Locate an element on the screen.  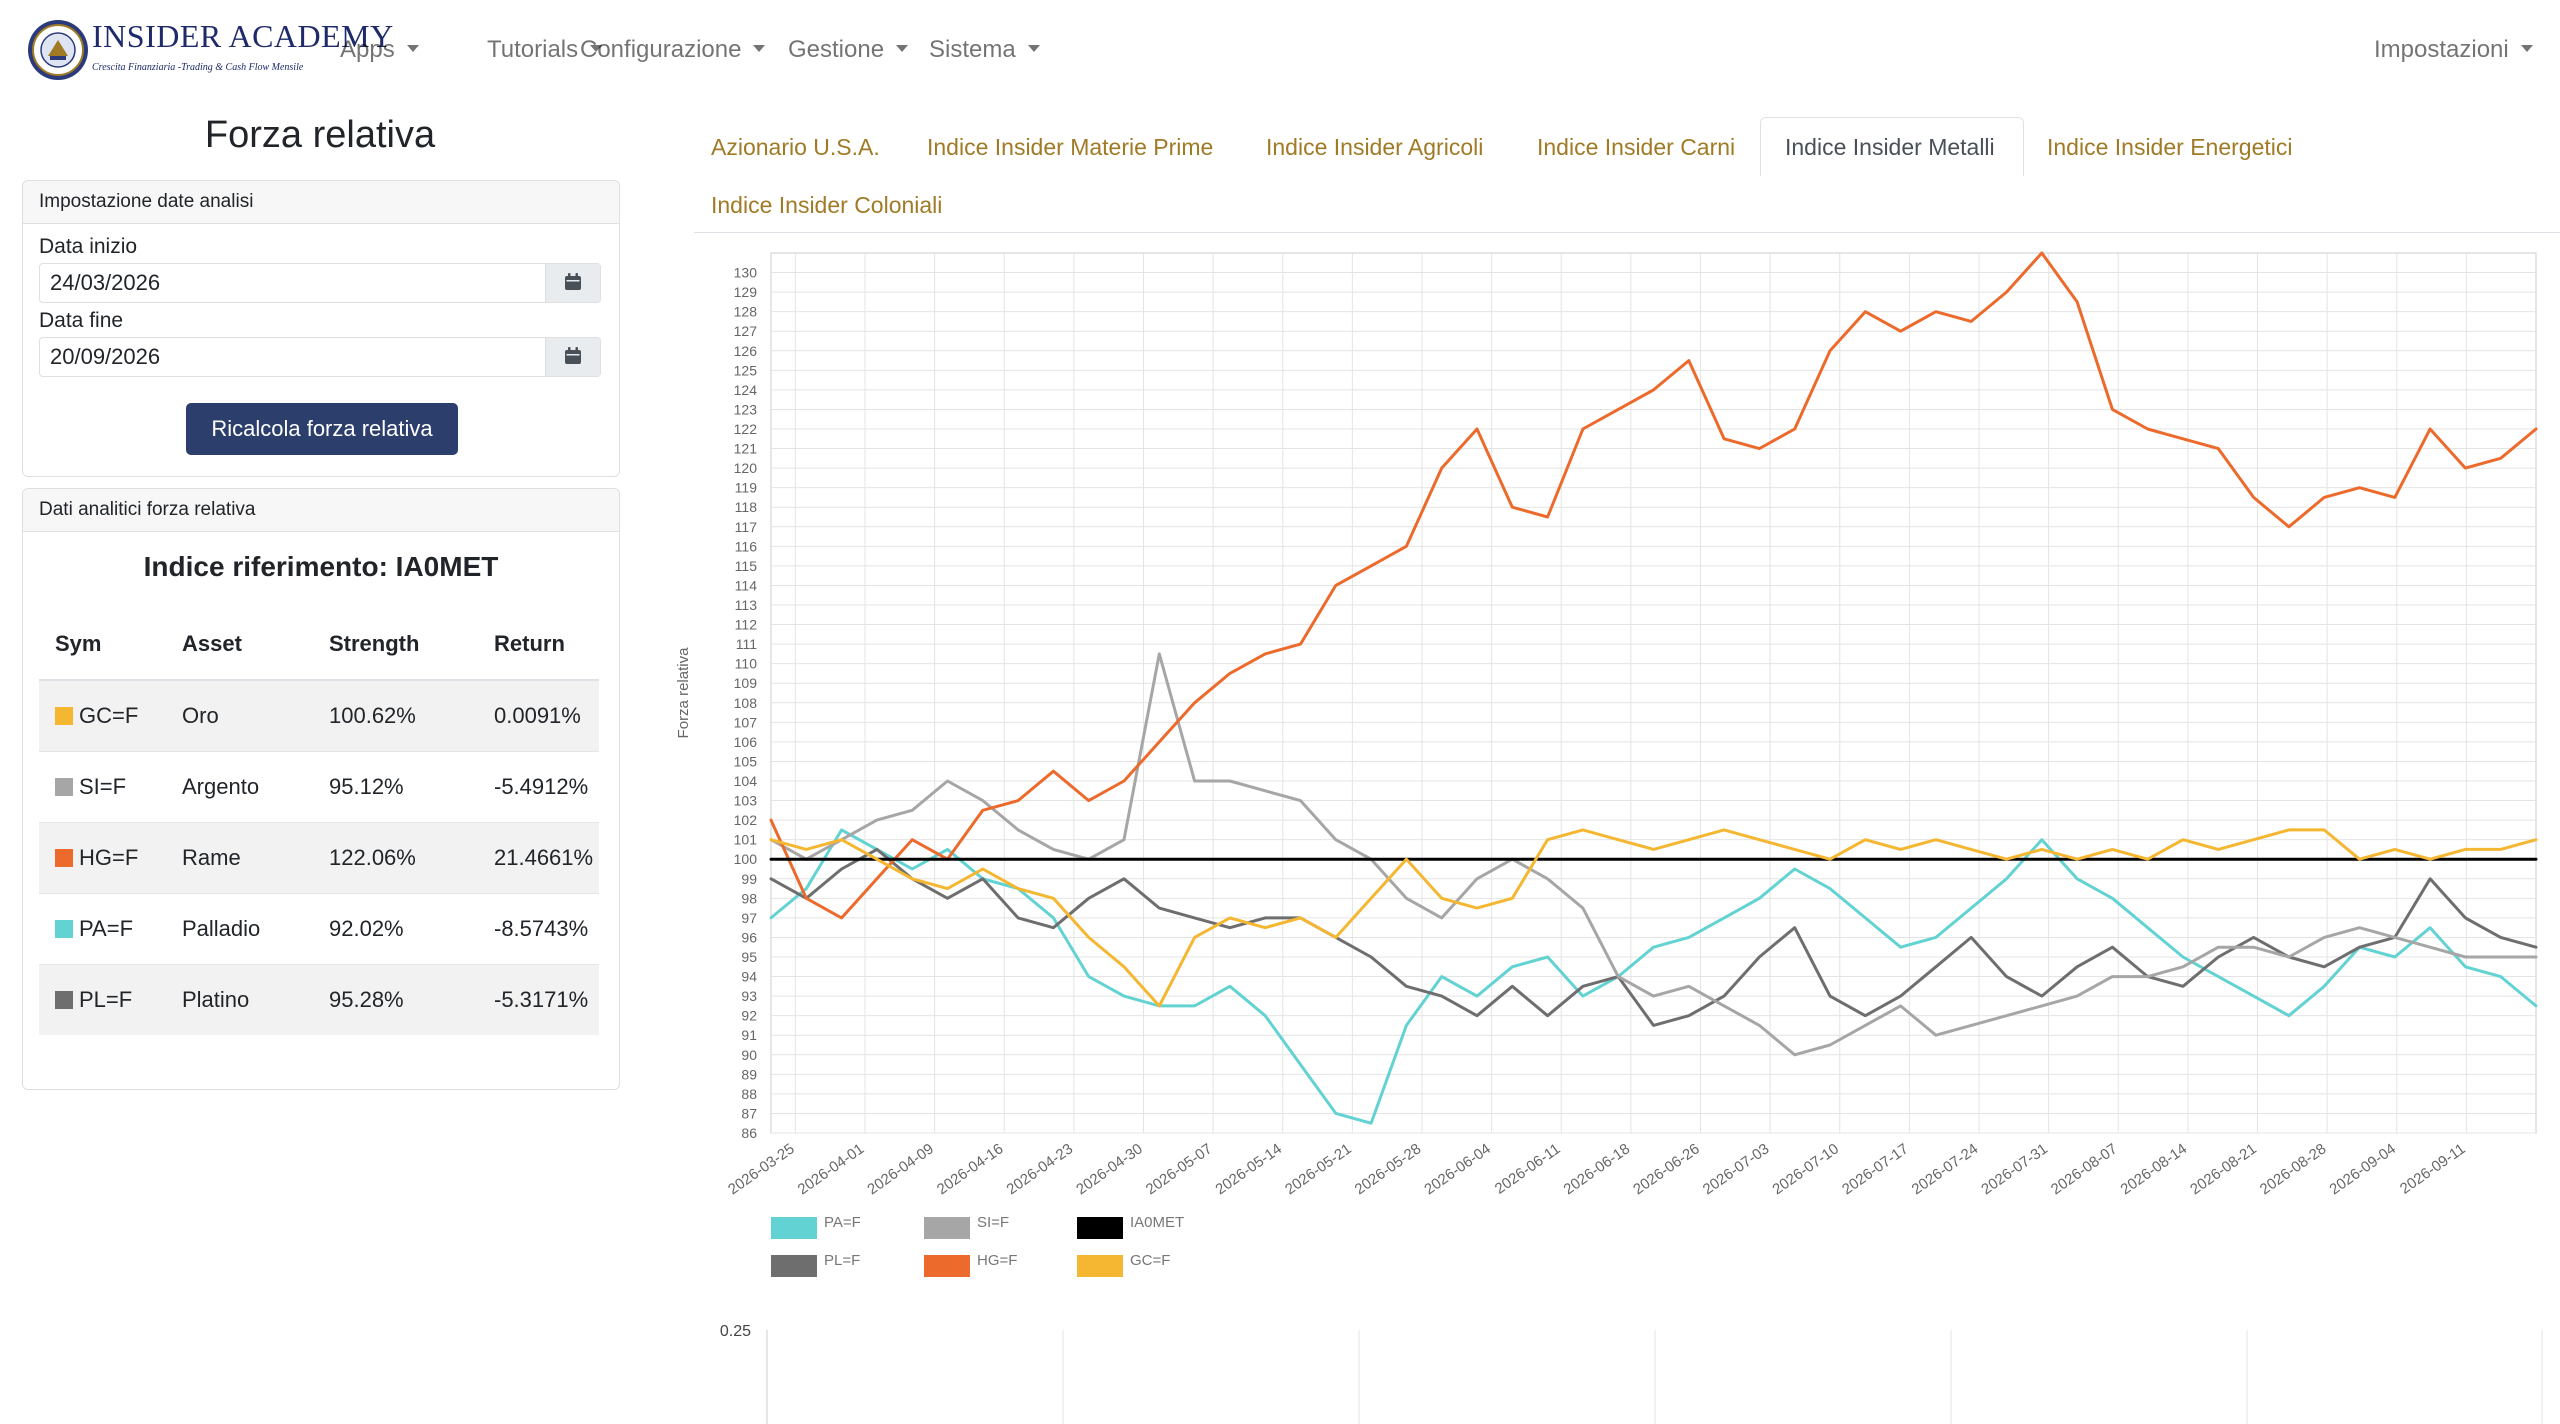
nav-sistema: Sistema is located at coordinates (984, 50).